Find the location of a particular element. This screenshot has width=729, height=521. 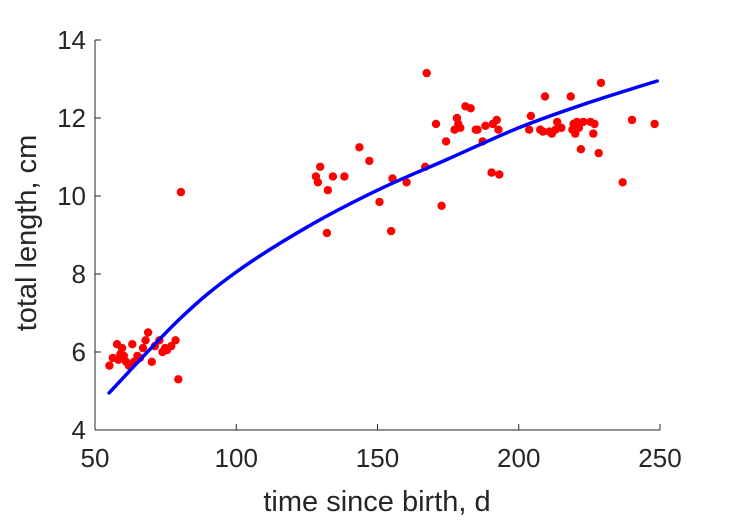

y-axis-label: total length, cm is located at coordinates (27, 233).